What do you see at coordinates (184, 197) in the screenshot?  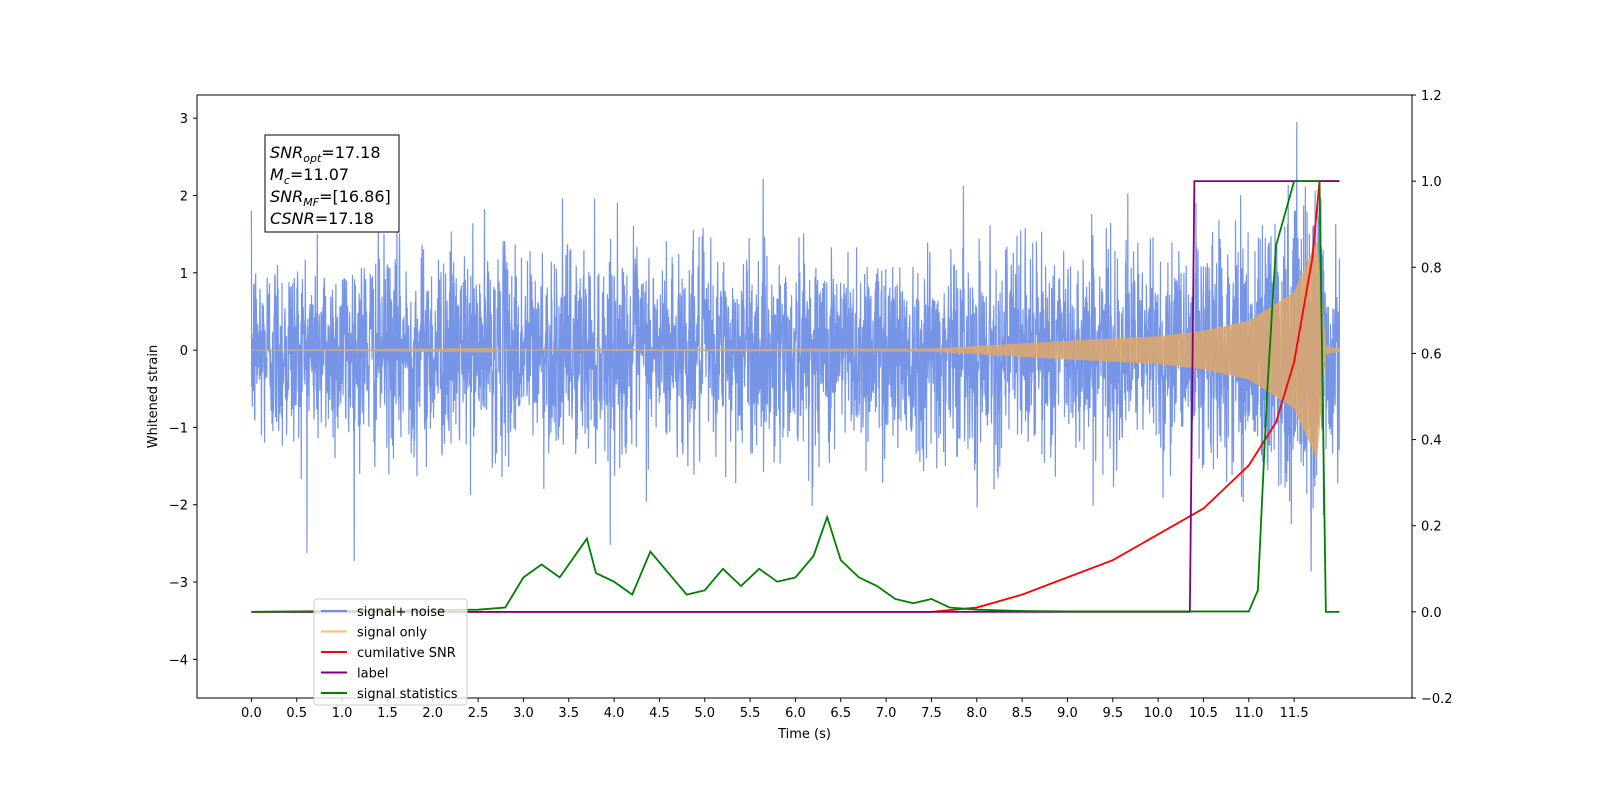 I see `y-tick-label: 2` at bounding box center [184, 197].